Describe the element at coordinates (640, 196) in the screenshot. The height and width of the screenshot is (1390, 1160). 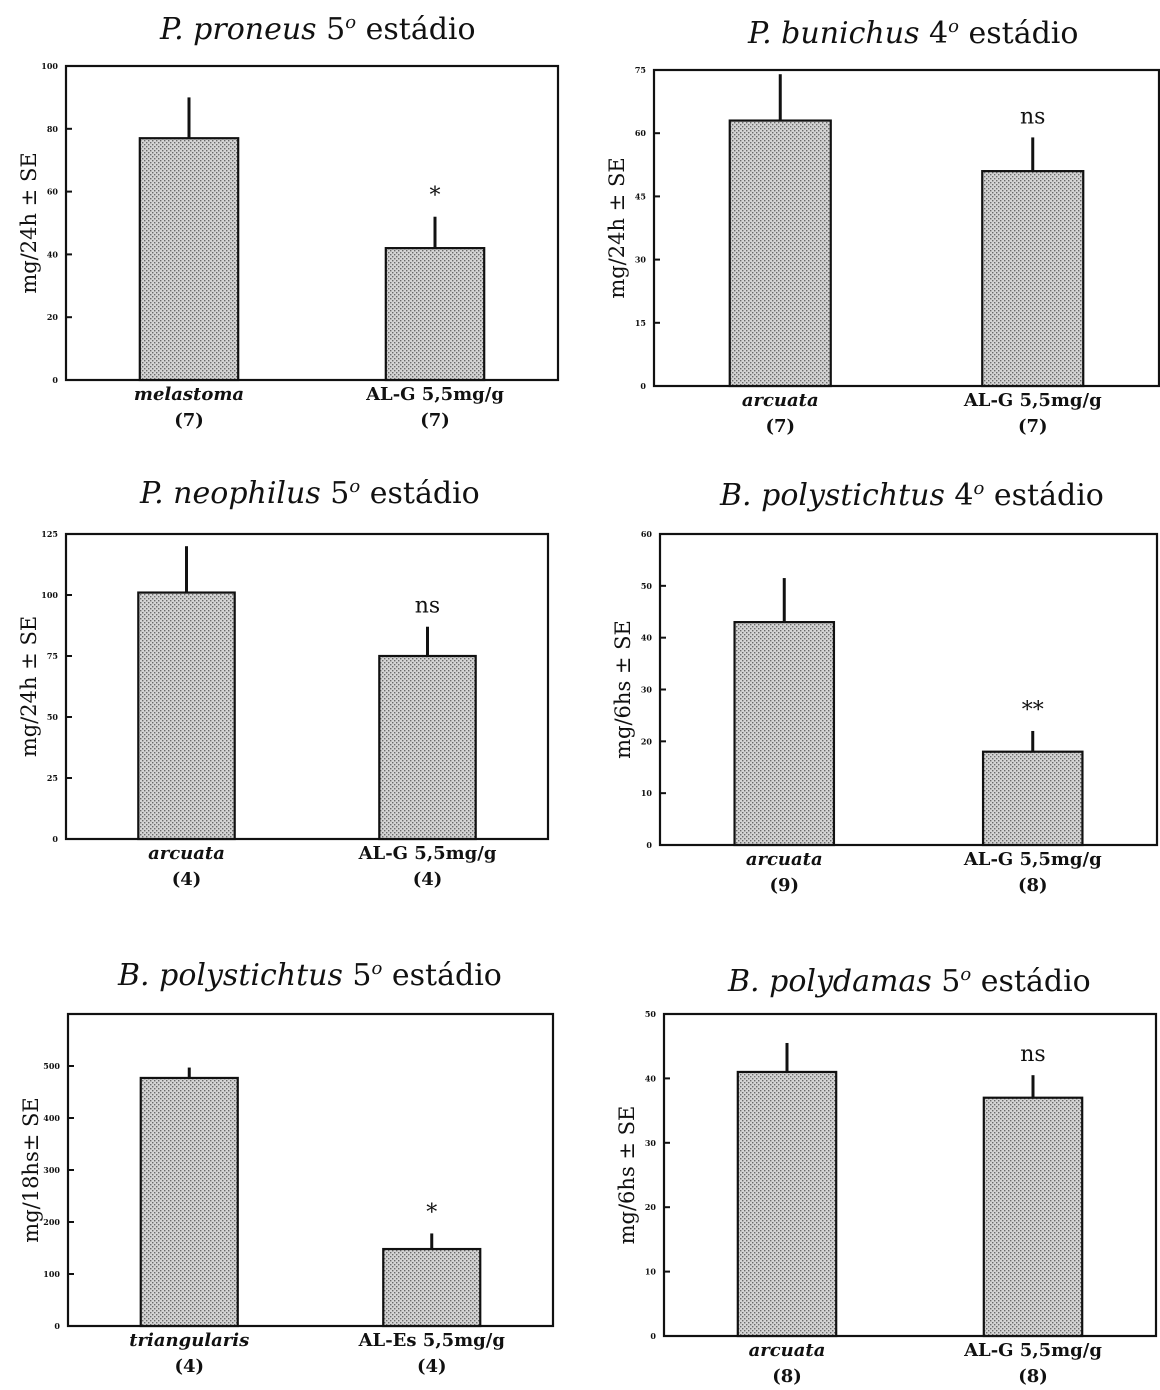
I see `y-tick-label: 45` at that location.